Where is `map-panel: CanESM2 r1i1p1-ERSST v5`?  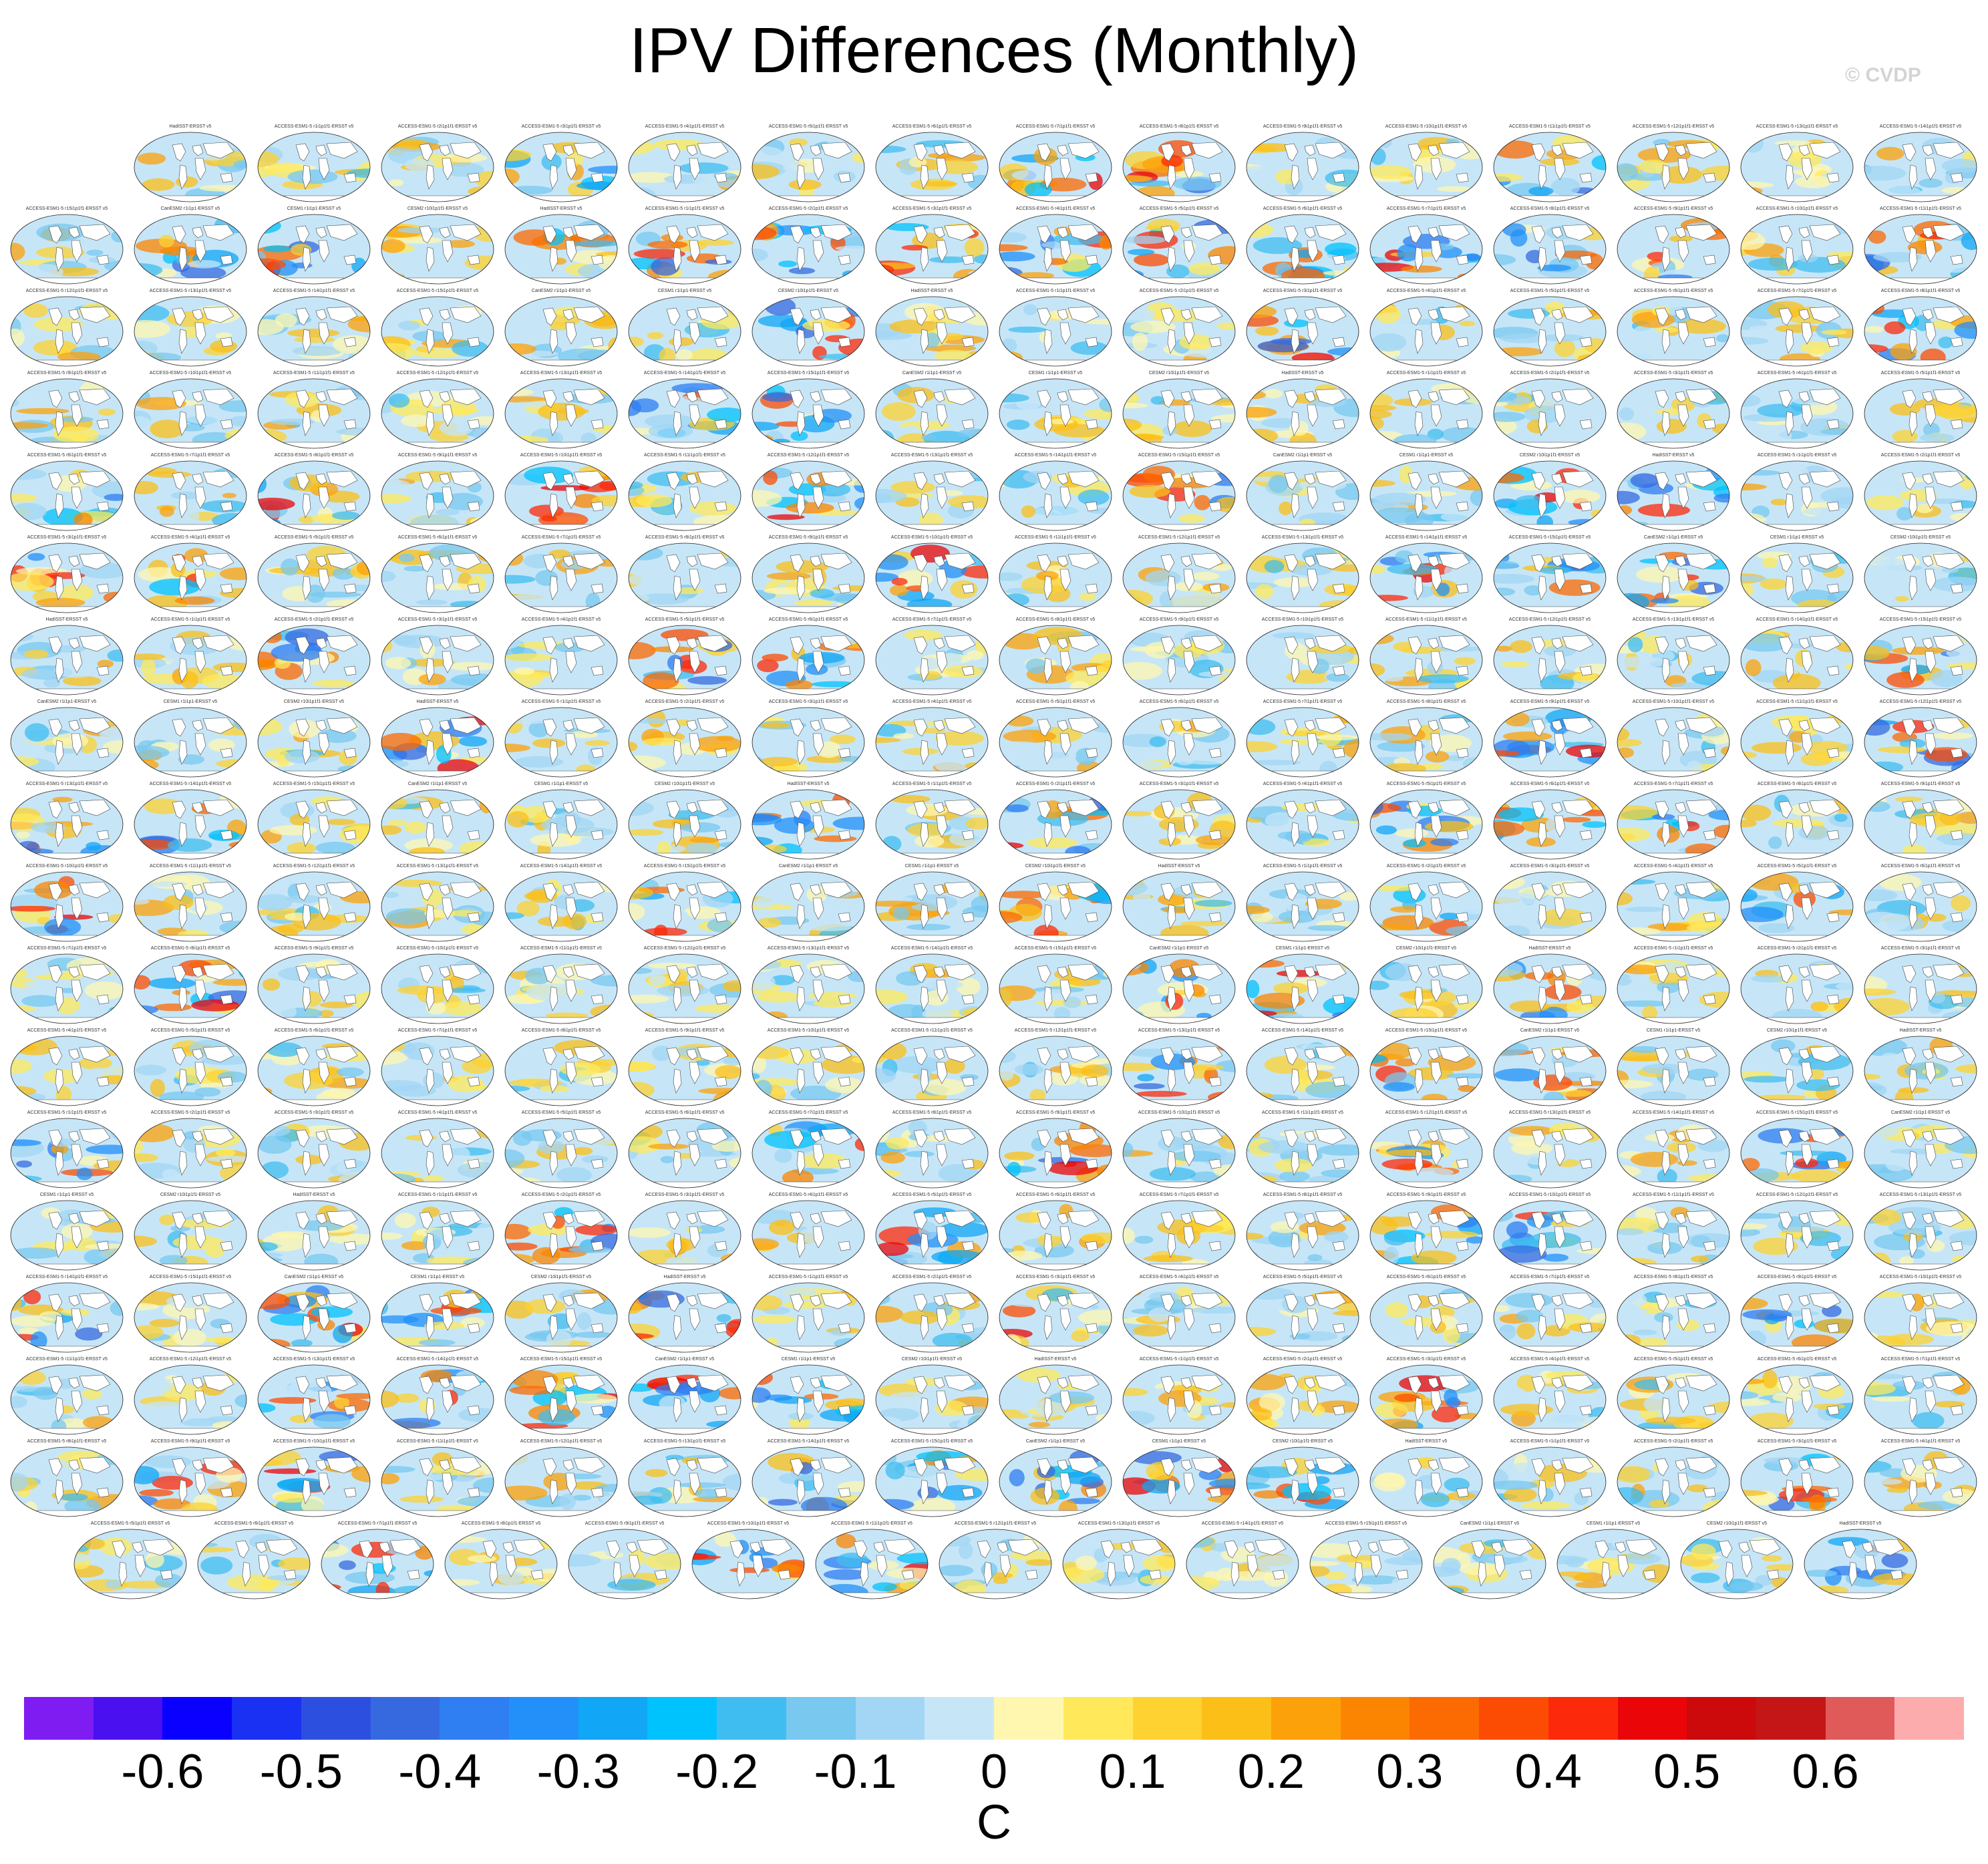
map-panel: CanESM2 r1i1p1-ERSST v5 is located at coordinates (190, 247).